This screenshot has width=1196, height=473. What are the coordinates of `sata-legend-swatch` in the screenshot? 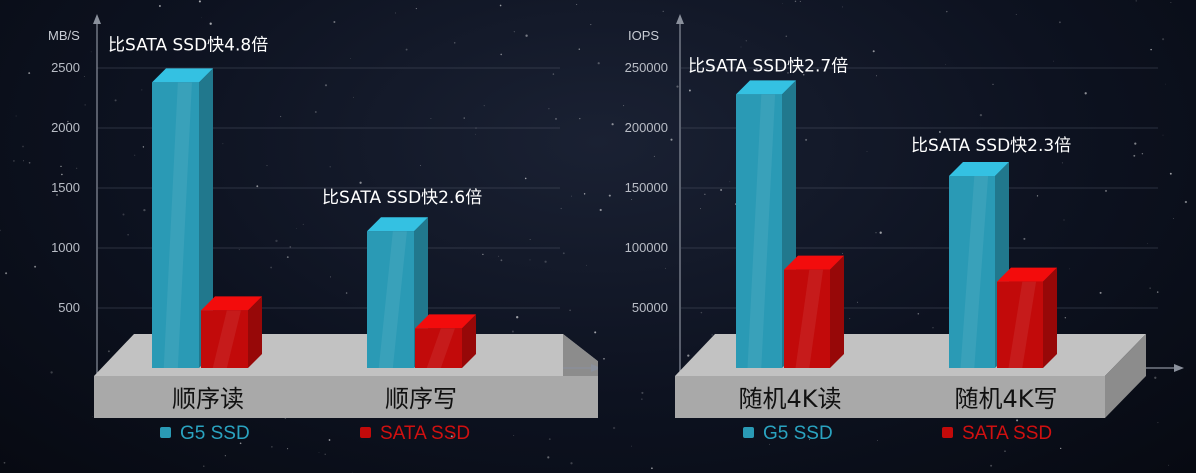 It's located at (365, 432).